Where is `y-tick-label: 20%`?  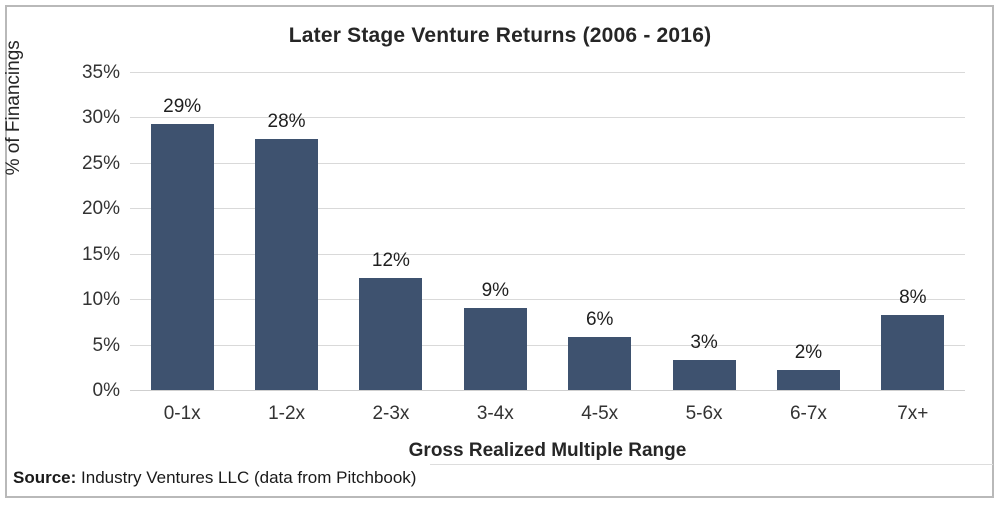
y-tick-label: 20% is located at coordinates (100, 209).